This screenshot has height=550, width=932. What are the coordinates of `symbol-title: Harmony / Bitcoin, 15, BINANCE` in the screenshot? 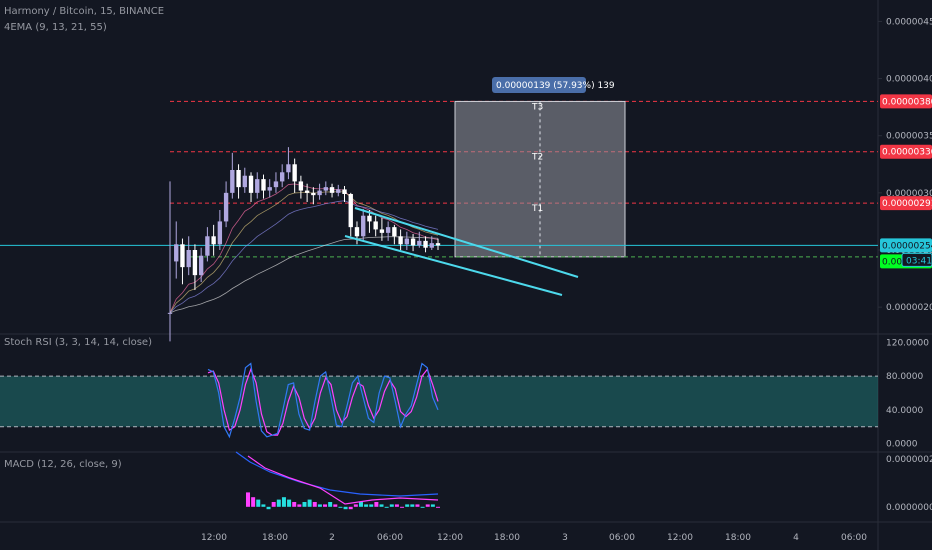 It's located at (84, 11).